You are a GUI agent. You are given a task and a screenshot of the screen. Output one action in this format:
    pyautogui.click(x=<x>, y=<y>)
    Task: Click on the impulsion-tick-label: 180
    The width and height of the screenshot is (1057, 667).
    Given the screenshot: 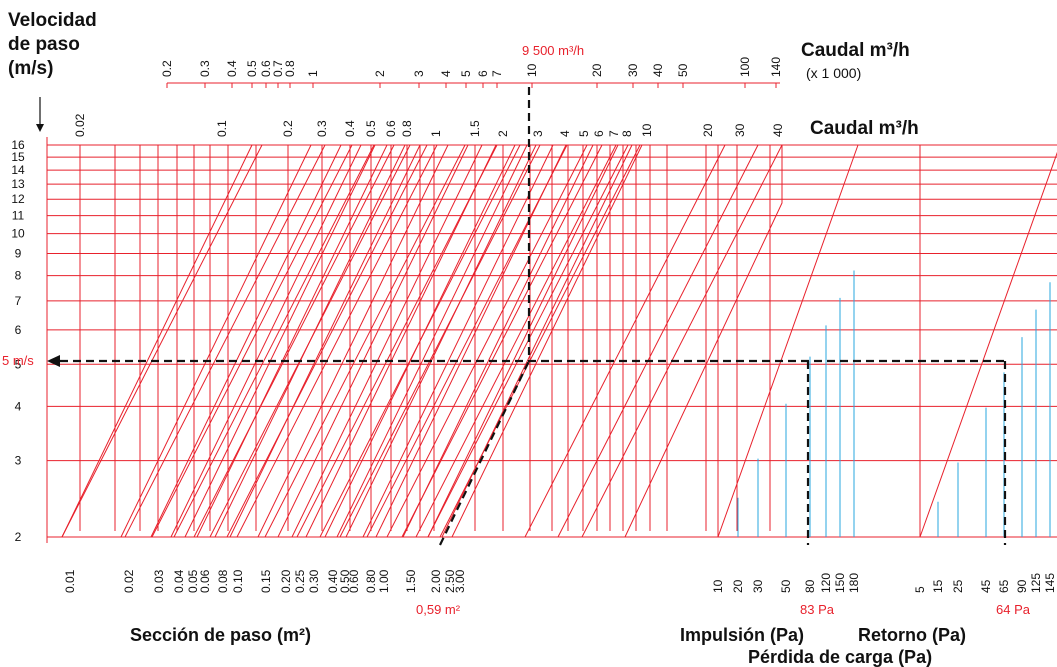 What is the action you would take?
    pyautogui.click(x=854, y=583)
    